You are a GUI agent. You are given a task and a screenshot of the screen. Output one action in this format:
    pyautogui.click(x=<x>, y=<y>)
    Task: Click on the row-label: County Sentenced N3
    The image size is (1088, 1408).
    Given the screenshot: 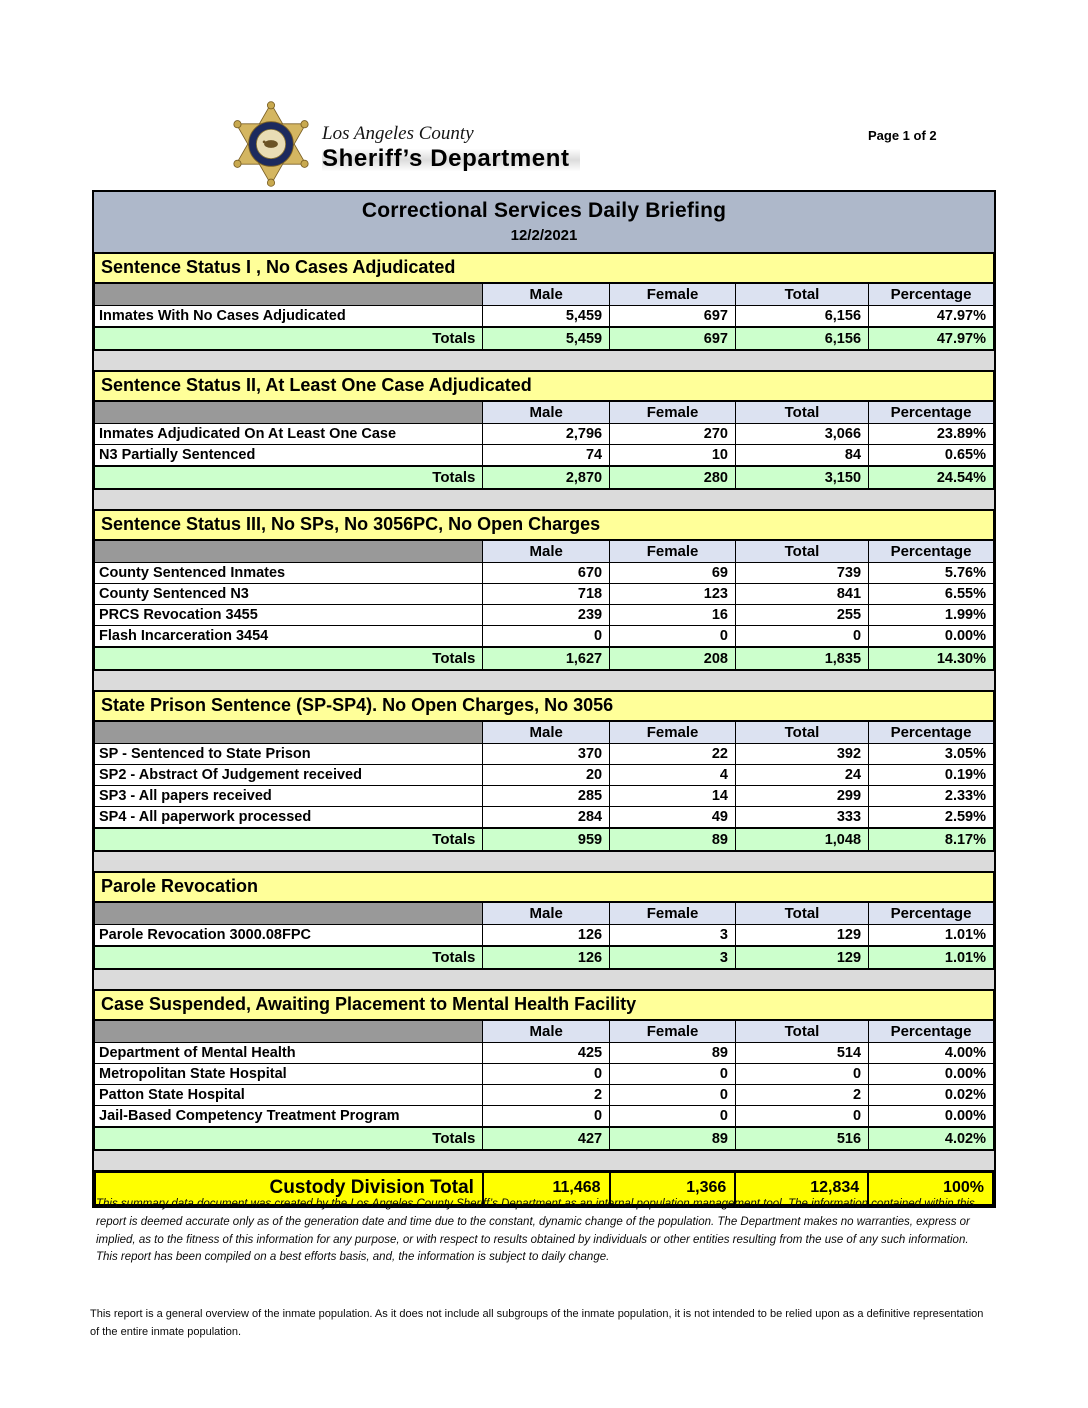 What is the action you would take?
    pyautogui.click(x=288, y=594)
    